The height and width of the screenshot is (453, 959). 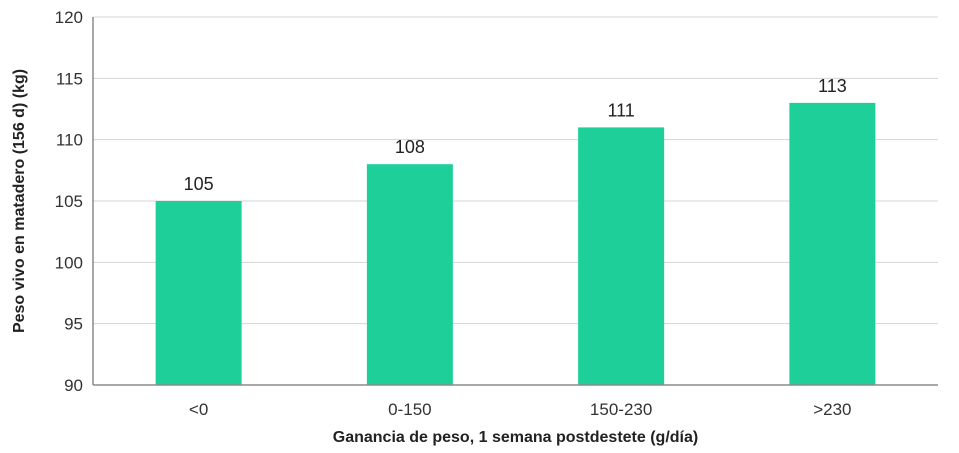 What do you see at coordinates (73, 385) in the screenshot?
I see `y-tick-label: 90` at bounding box center [73, 385].